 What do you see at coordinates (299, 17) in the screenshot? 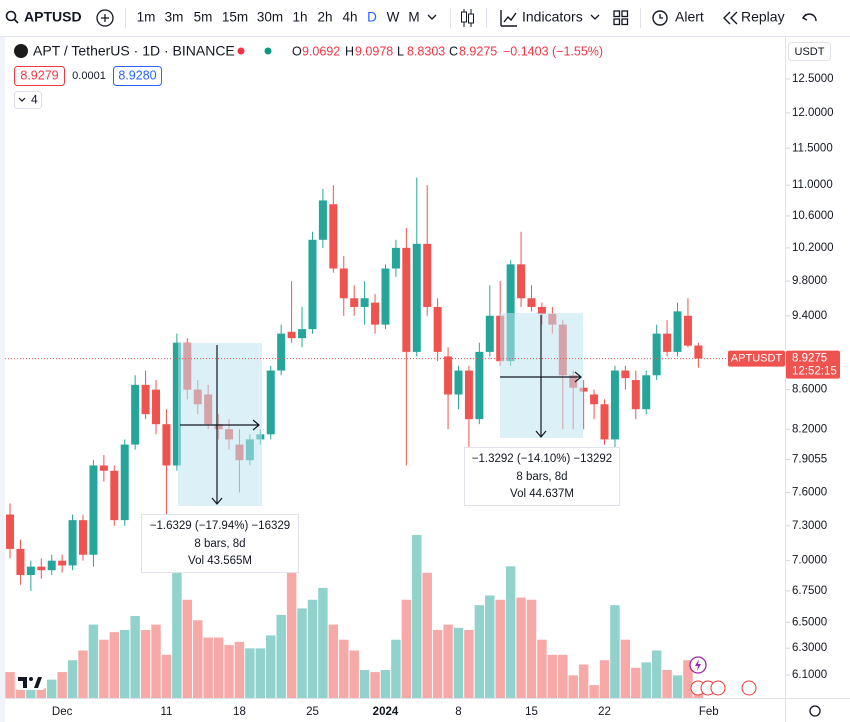
I see `interval-button: 1h` at bounding box center [299, 17].